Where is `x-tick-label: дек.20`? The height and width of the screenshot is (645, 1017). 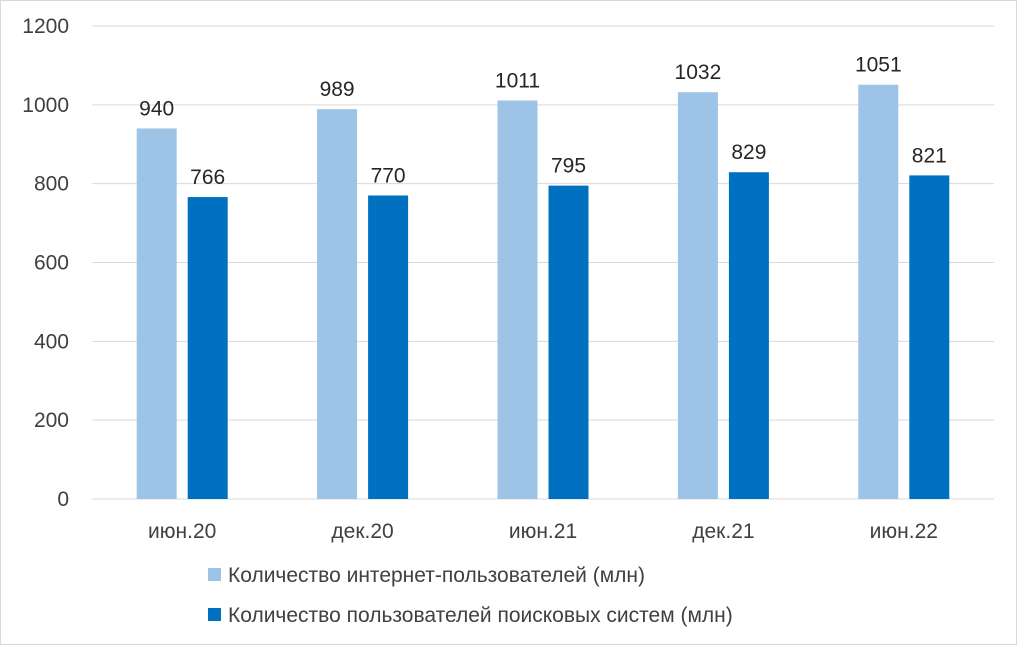
x-tick-label: дек.20 is located at coordinates (362, 531).